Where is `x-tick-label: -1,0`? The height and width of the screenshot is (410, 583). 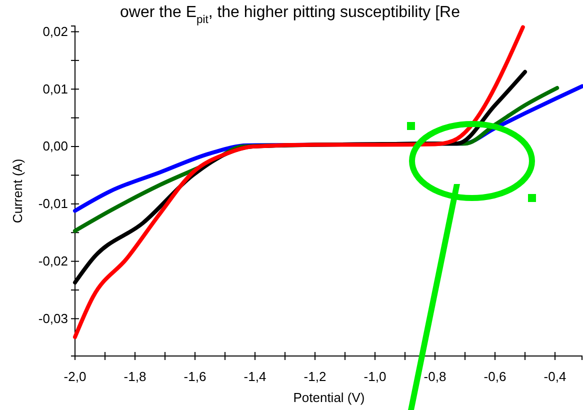
x-tick-label: -1,0 is located at coordinates (375, 376).